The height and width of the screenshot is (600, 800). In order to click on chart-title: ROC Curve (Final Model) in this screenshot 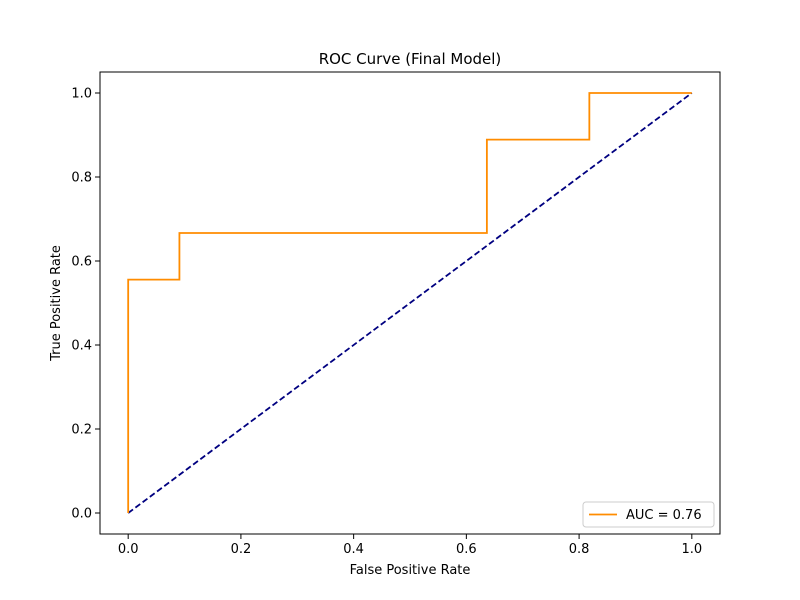, I will do `click(410, 59)`.